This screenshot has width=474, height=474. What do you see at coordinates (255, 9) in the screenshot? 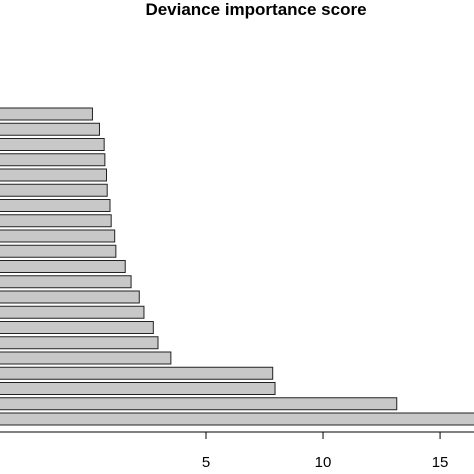
I see `chart-title: Deviance importance score` at bounding box center [255, 9].